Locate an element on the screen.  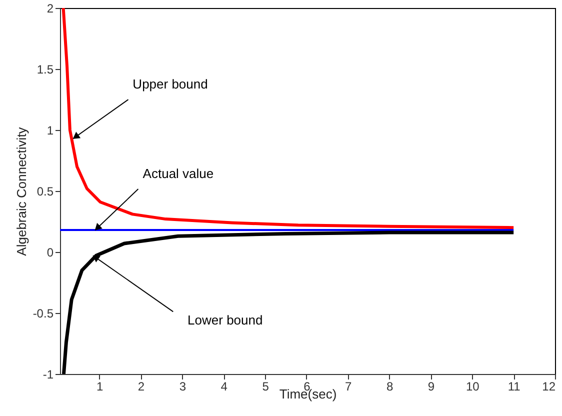
x-tick-label: 8 is located at coordinates (390, 387).